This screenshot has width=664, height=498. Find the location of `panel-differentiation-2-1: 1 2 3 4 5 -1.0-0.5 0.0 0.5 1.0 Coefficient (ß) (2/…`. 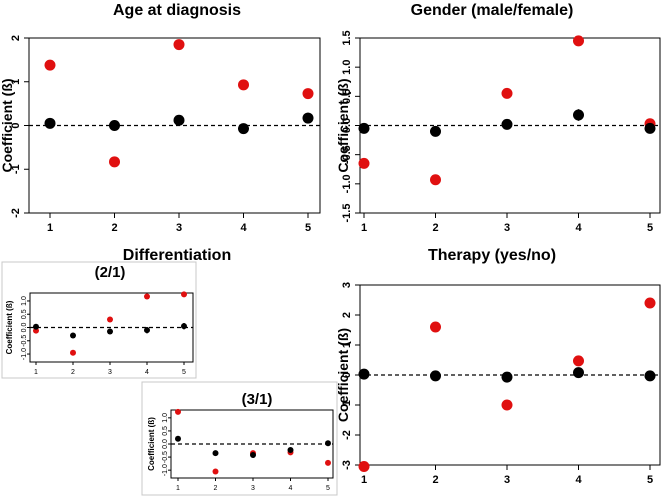

panel-differentiation-2-1: 1 2 3 4 5 -1.0-0.5 0.0 0.5 1.0 Coefficient (ß) (2/… is located at coordinates (99, 320).